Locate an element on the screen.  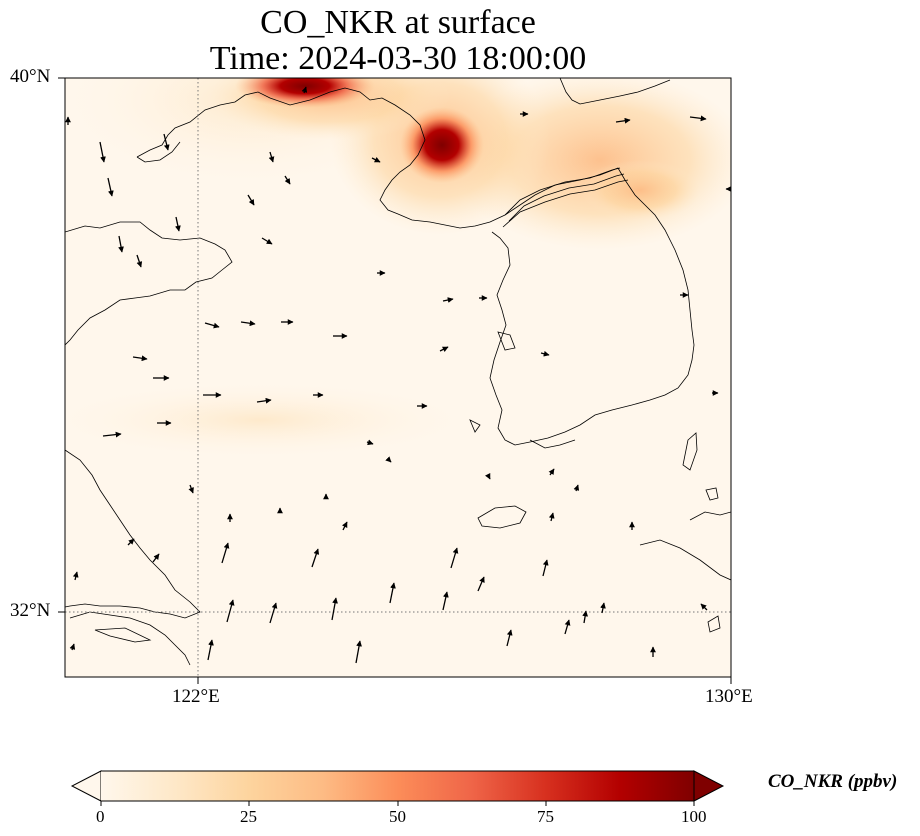
map-title: CO_NKR at surface is located at coordinates (398, 22).